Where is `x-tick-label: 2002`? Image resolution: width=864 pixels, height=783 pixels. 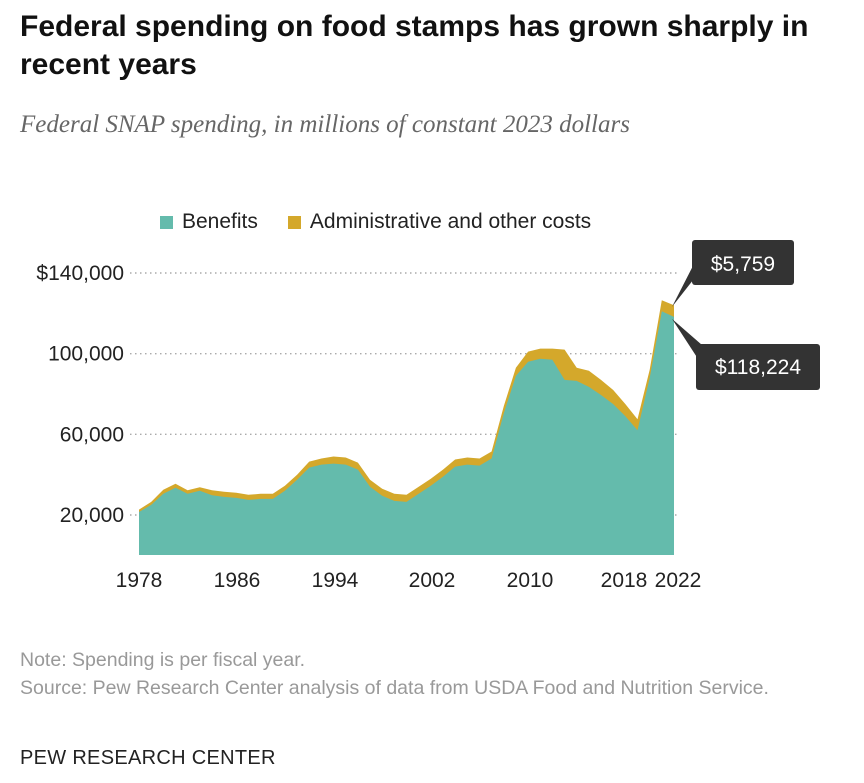 x-tick-label: 2002 is located at coordinates (432, 580).